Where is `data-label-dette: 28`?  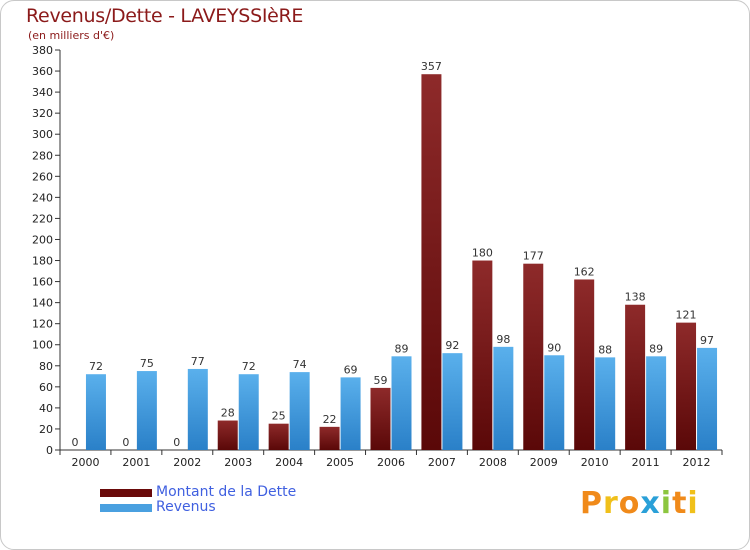
data-label-dette: 28 is located at coordinates (228, 413).